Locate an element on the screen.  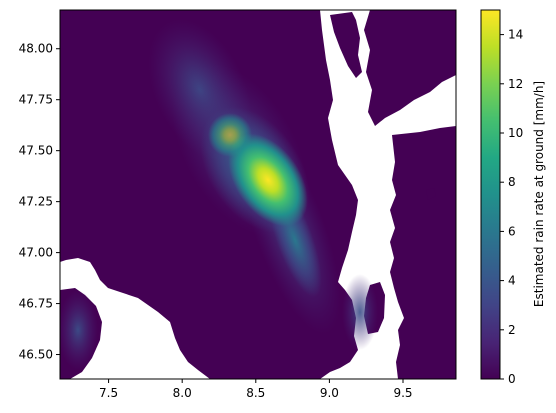
colorbar-axis: 0 2 4 6 8 10 12 14 is located at coordinates (511, 207).